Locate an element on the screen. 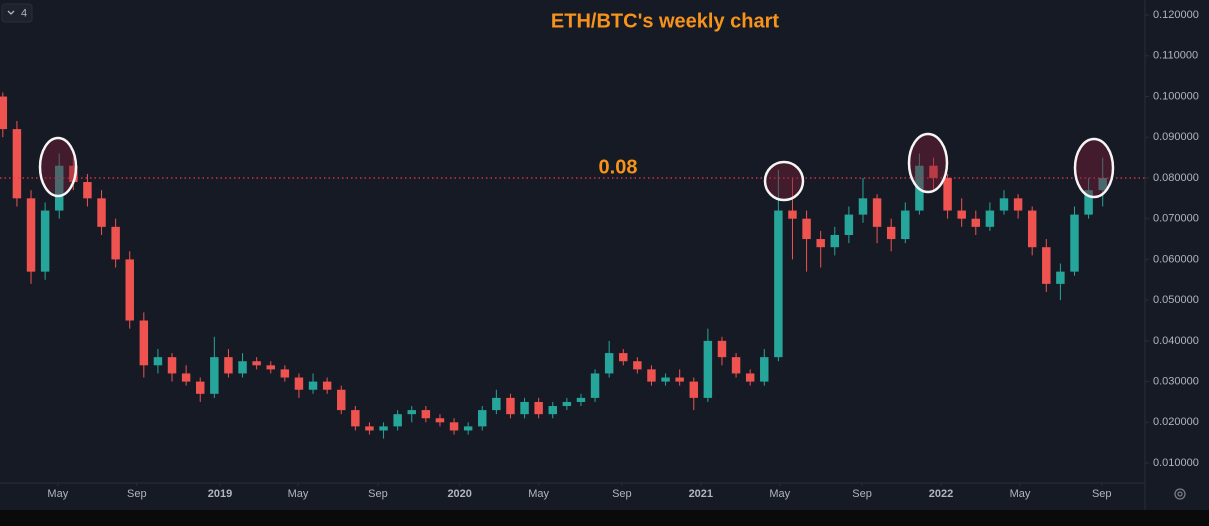 The width and height of the screenshot is (1209, 526). button-badge: 4 is located at coordinates (24, 13).